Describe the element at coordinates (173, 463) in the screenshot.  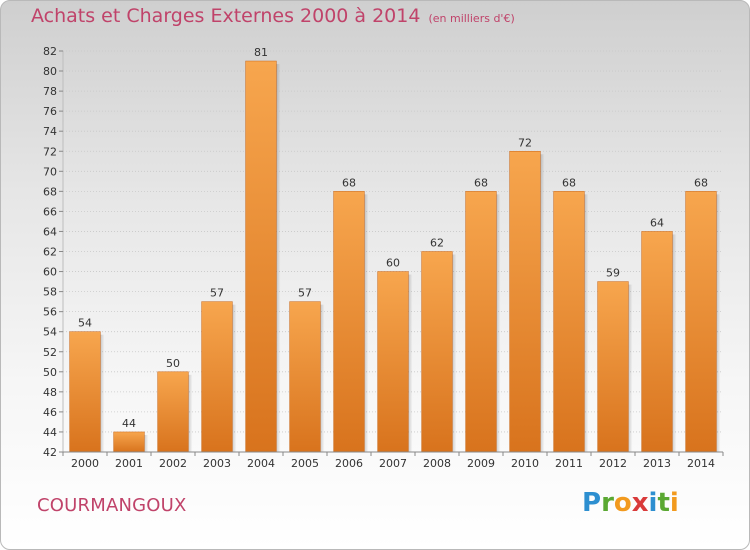
I see `x-tick-label-2002: 2002` at that location.